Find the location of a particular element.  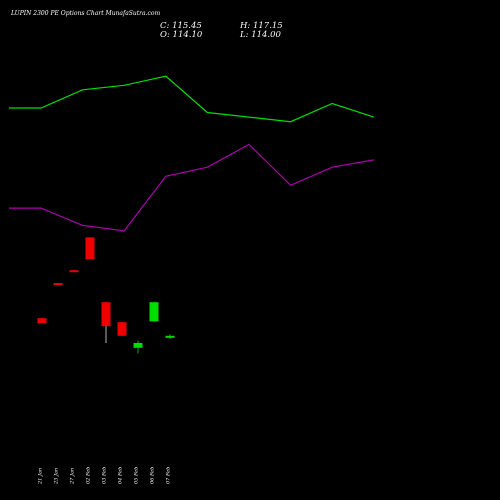

x-tick-label: 04 Feb is located at coordinates (121, 475).